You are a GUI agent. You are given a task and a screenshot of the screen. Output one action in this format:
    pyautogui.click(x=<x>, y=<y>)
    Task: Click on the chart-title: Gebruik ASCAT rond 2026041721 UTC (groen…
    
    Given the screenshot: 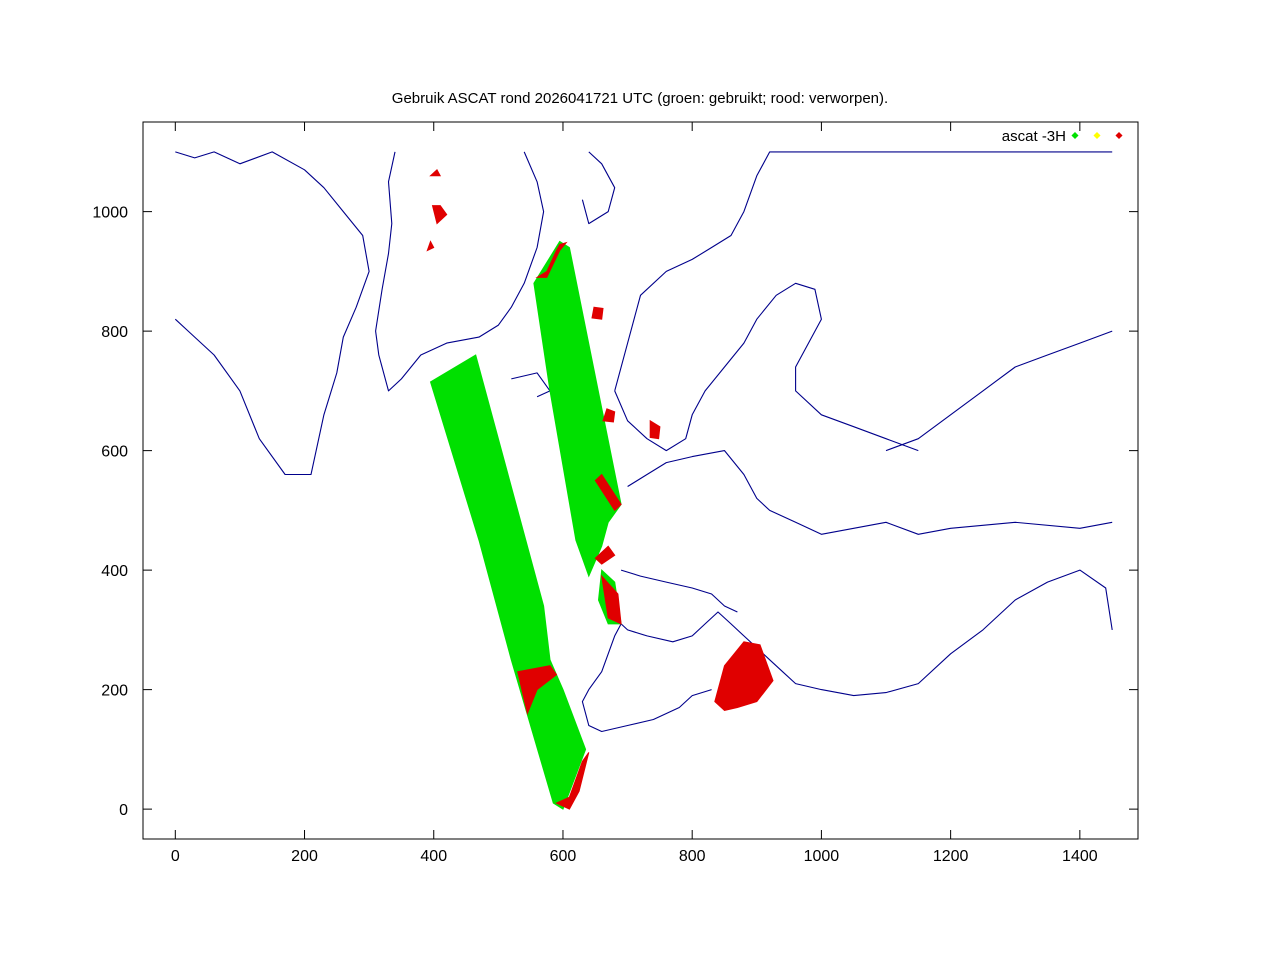 What is the action you would take?
    pyautogui.click(x=640, y=98)
    